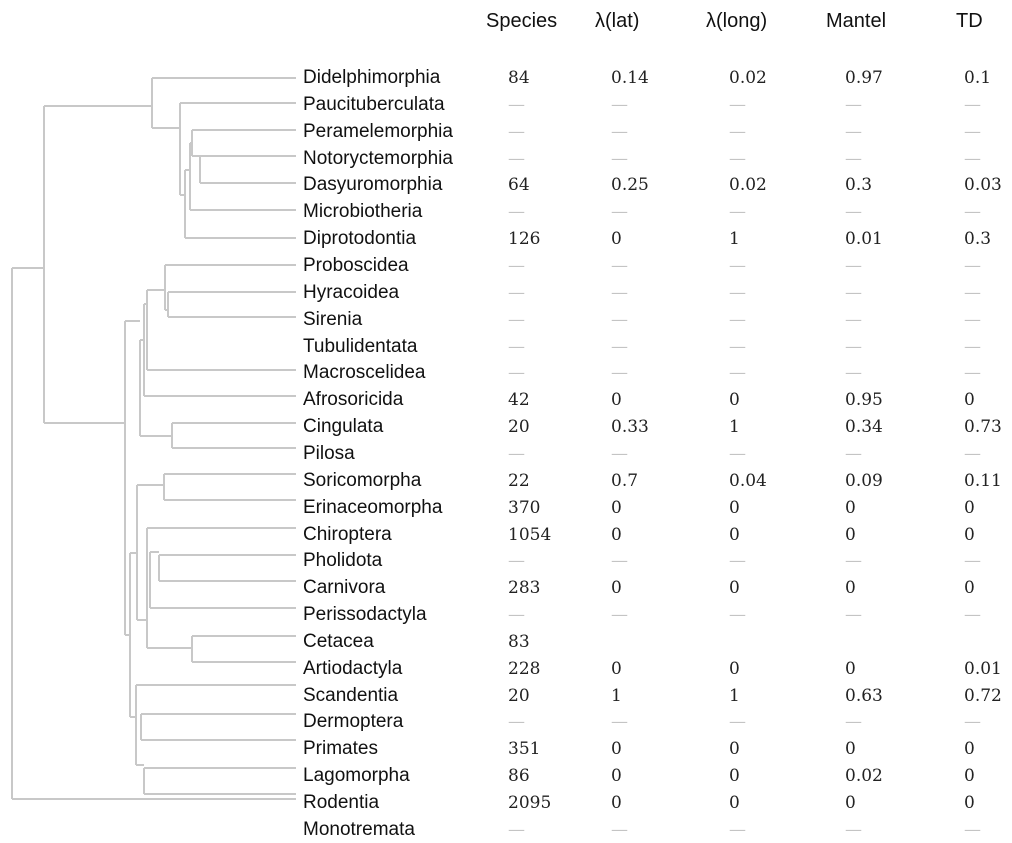  I want to click on mantel-cell: 0.34, so click(864, 427).